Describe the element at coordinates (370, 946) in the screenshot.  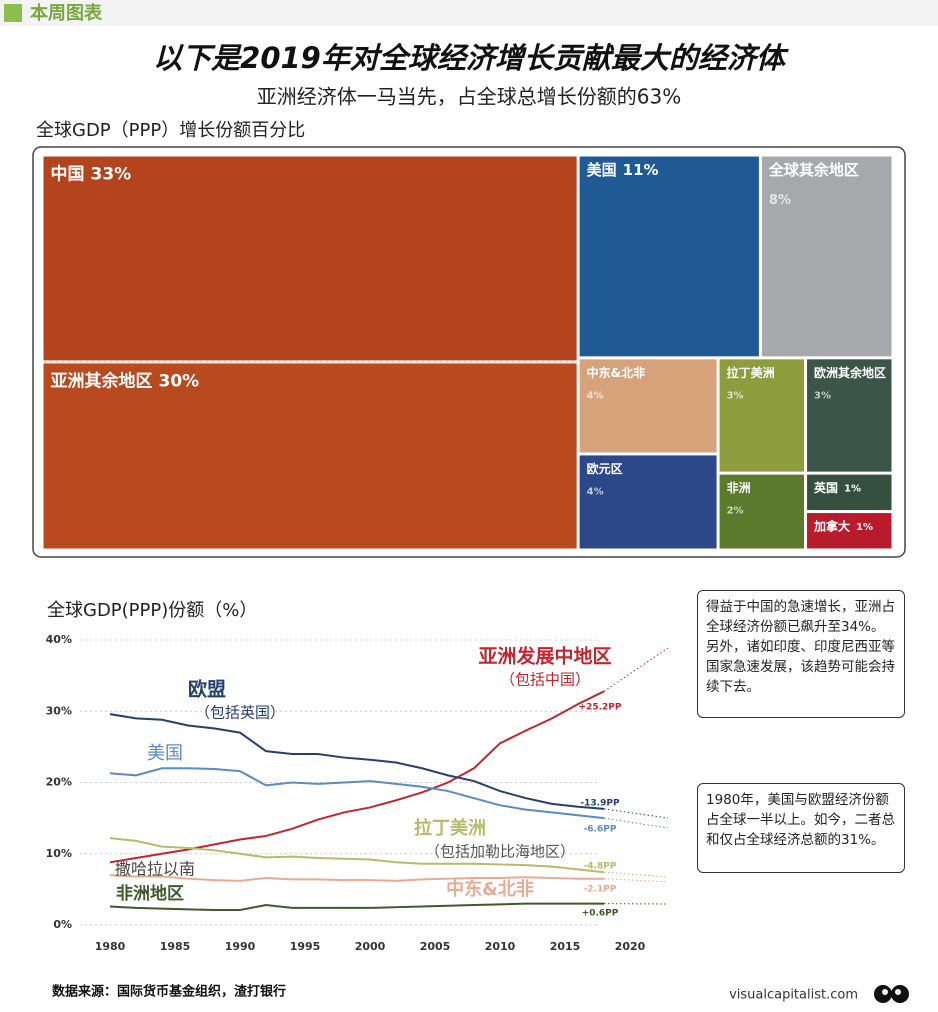
I see `x-tick-label: 2000` at that location.